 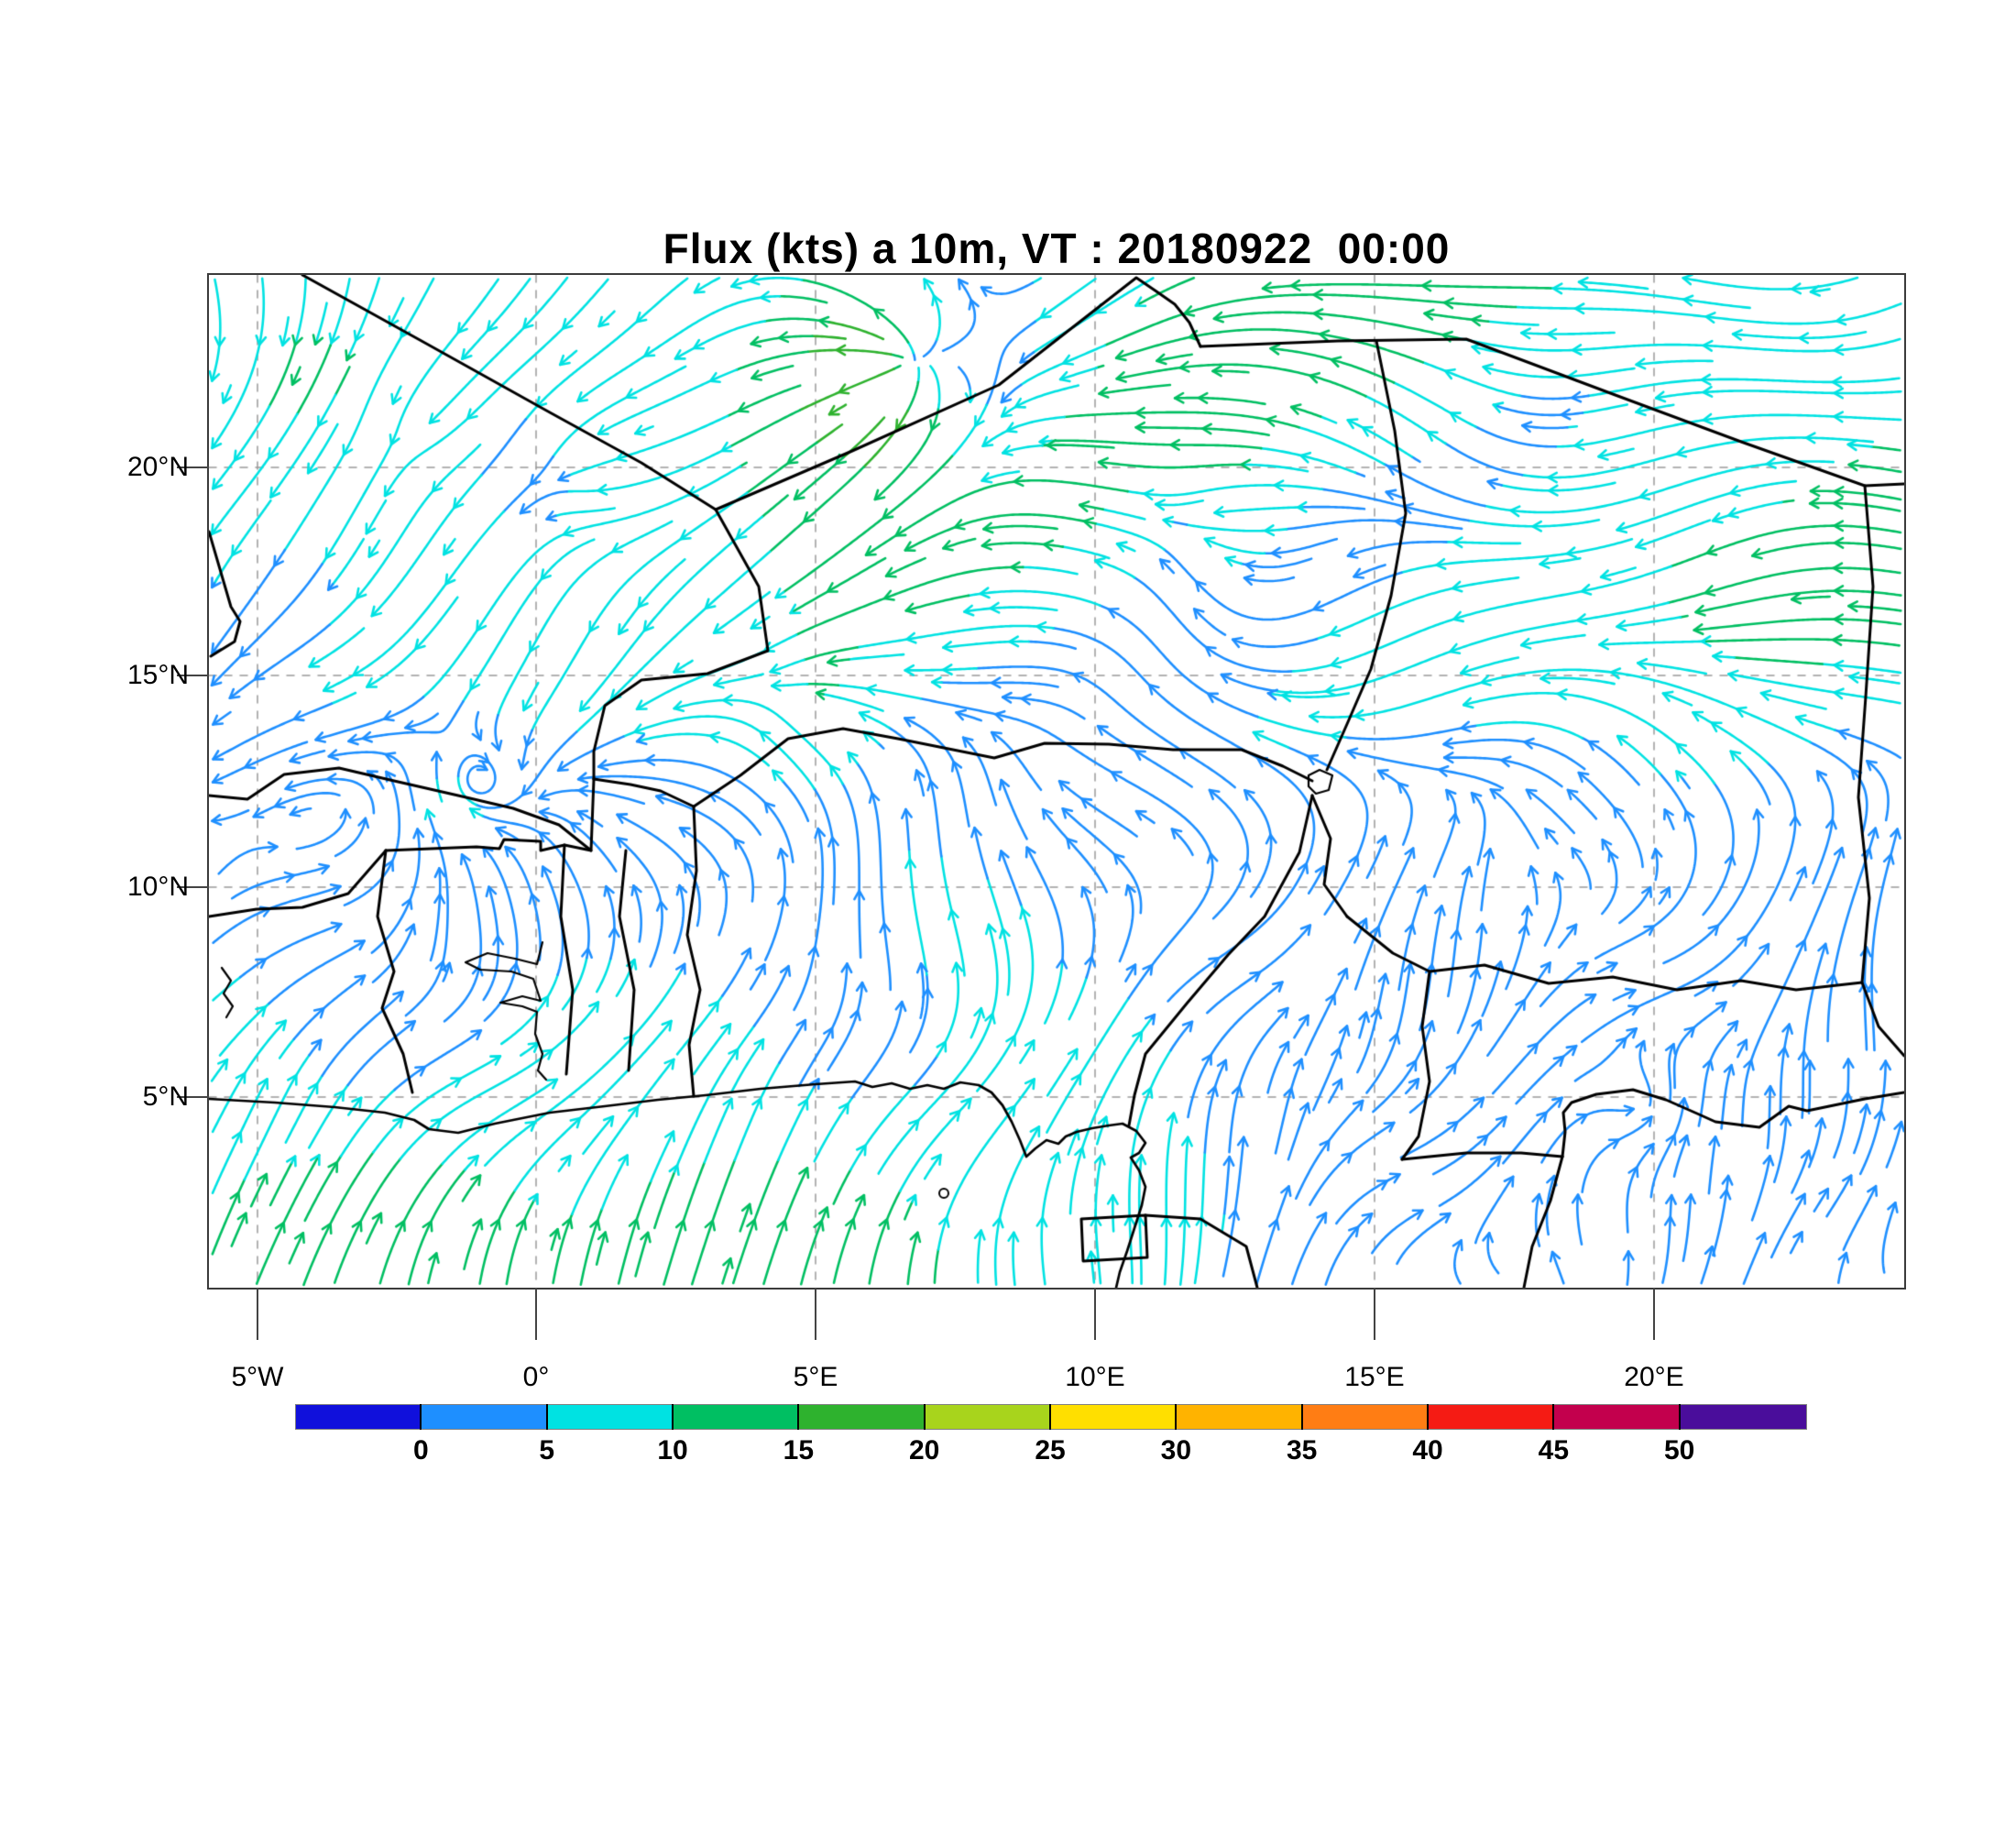 I want to click on colorbar-tick-label: 20, so click(x=924, y=1450).